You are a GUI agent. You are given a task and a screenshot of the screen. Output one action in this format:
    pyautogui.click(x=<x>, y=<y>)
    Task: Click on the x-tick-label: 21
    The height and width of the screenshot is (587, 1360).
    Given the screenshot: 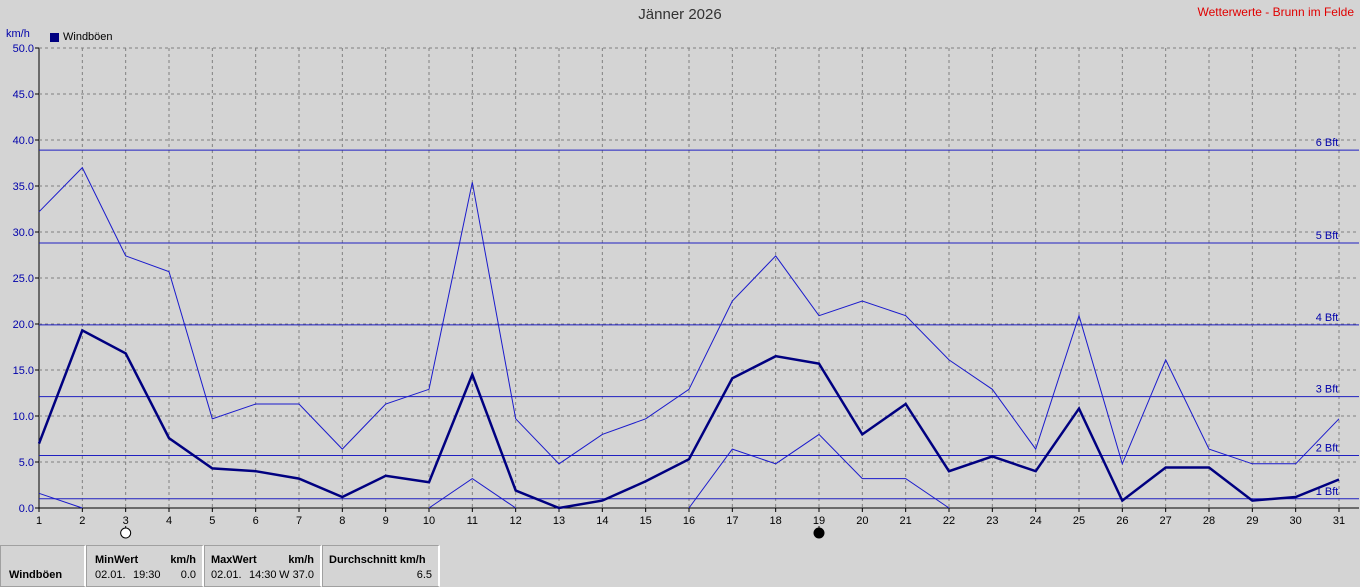 What is the action you would take?
    pyautogui.click(x=906, y=521)
    